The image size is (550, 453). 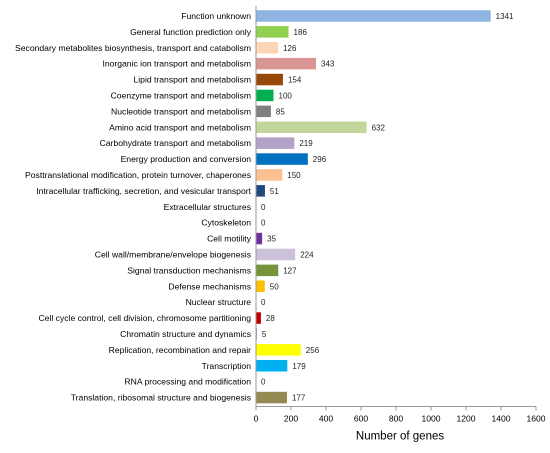 What do you see at coordinates (219, 302) in the screenshot?
I see `category-label: Nuclear structure` at bounding box center [219, 302].